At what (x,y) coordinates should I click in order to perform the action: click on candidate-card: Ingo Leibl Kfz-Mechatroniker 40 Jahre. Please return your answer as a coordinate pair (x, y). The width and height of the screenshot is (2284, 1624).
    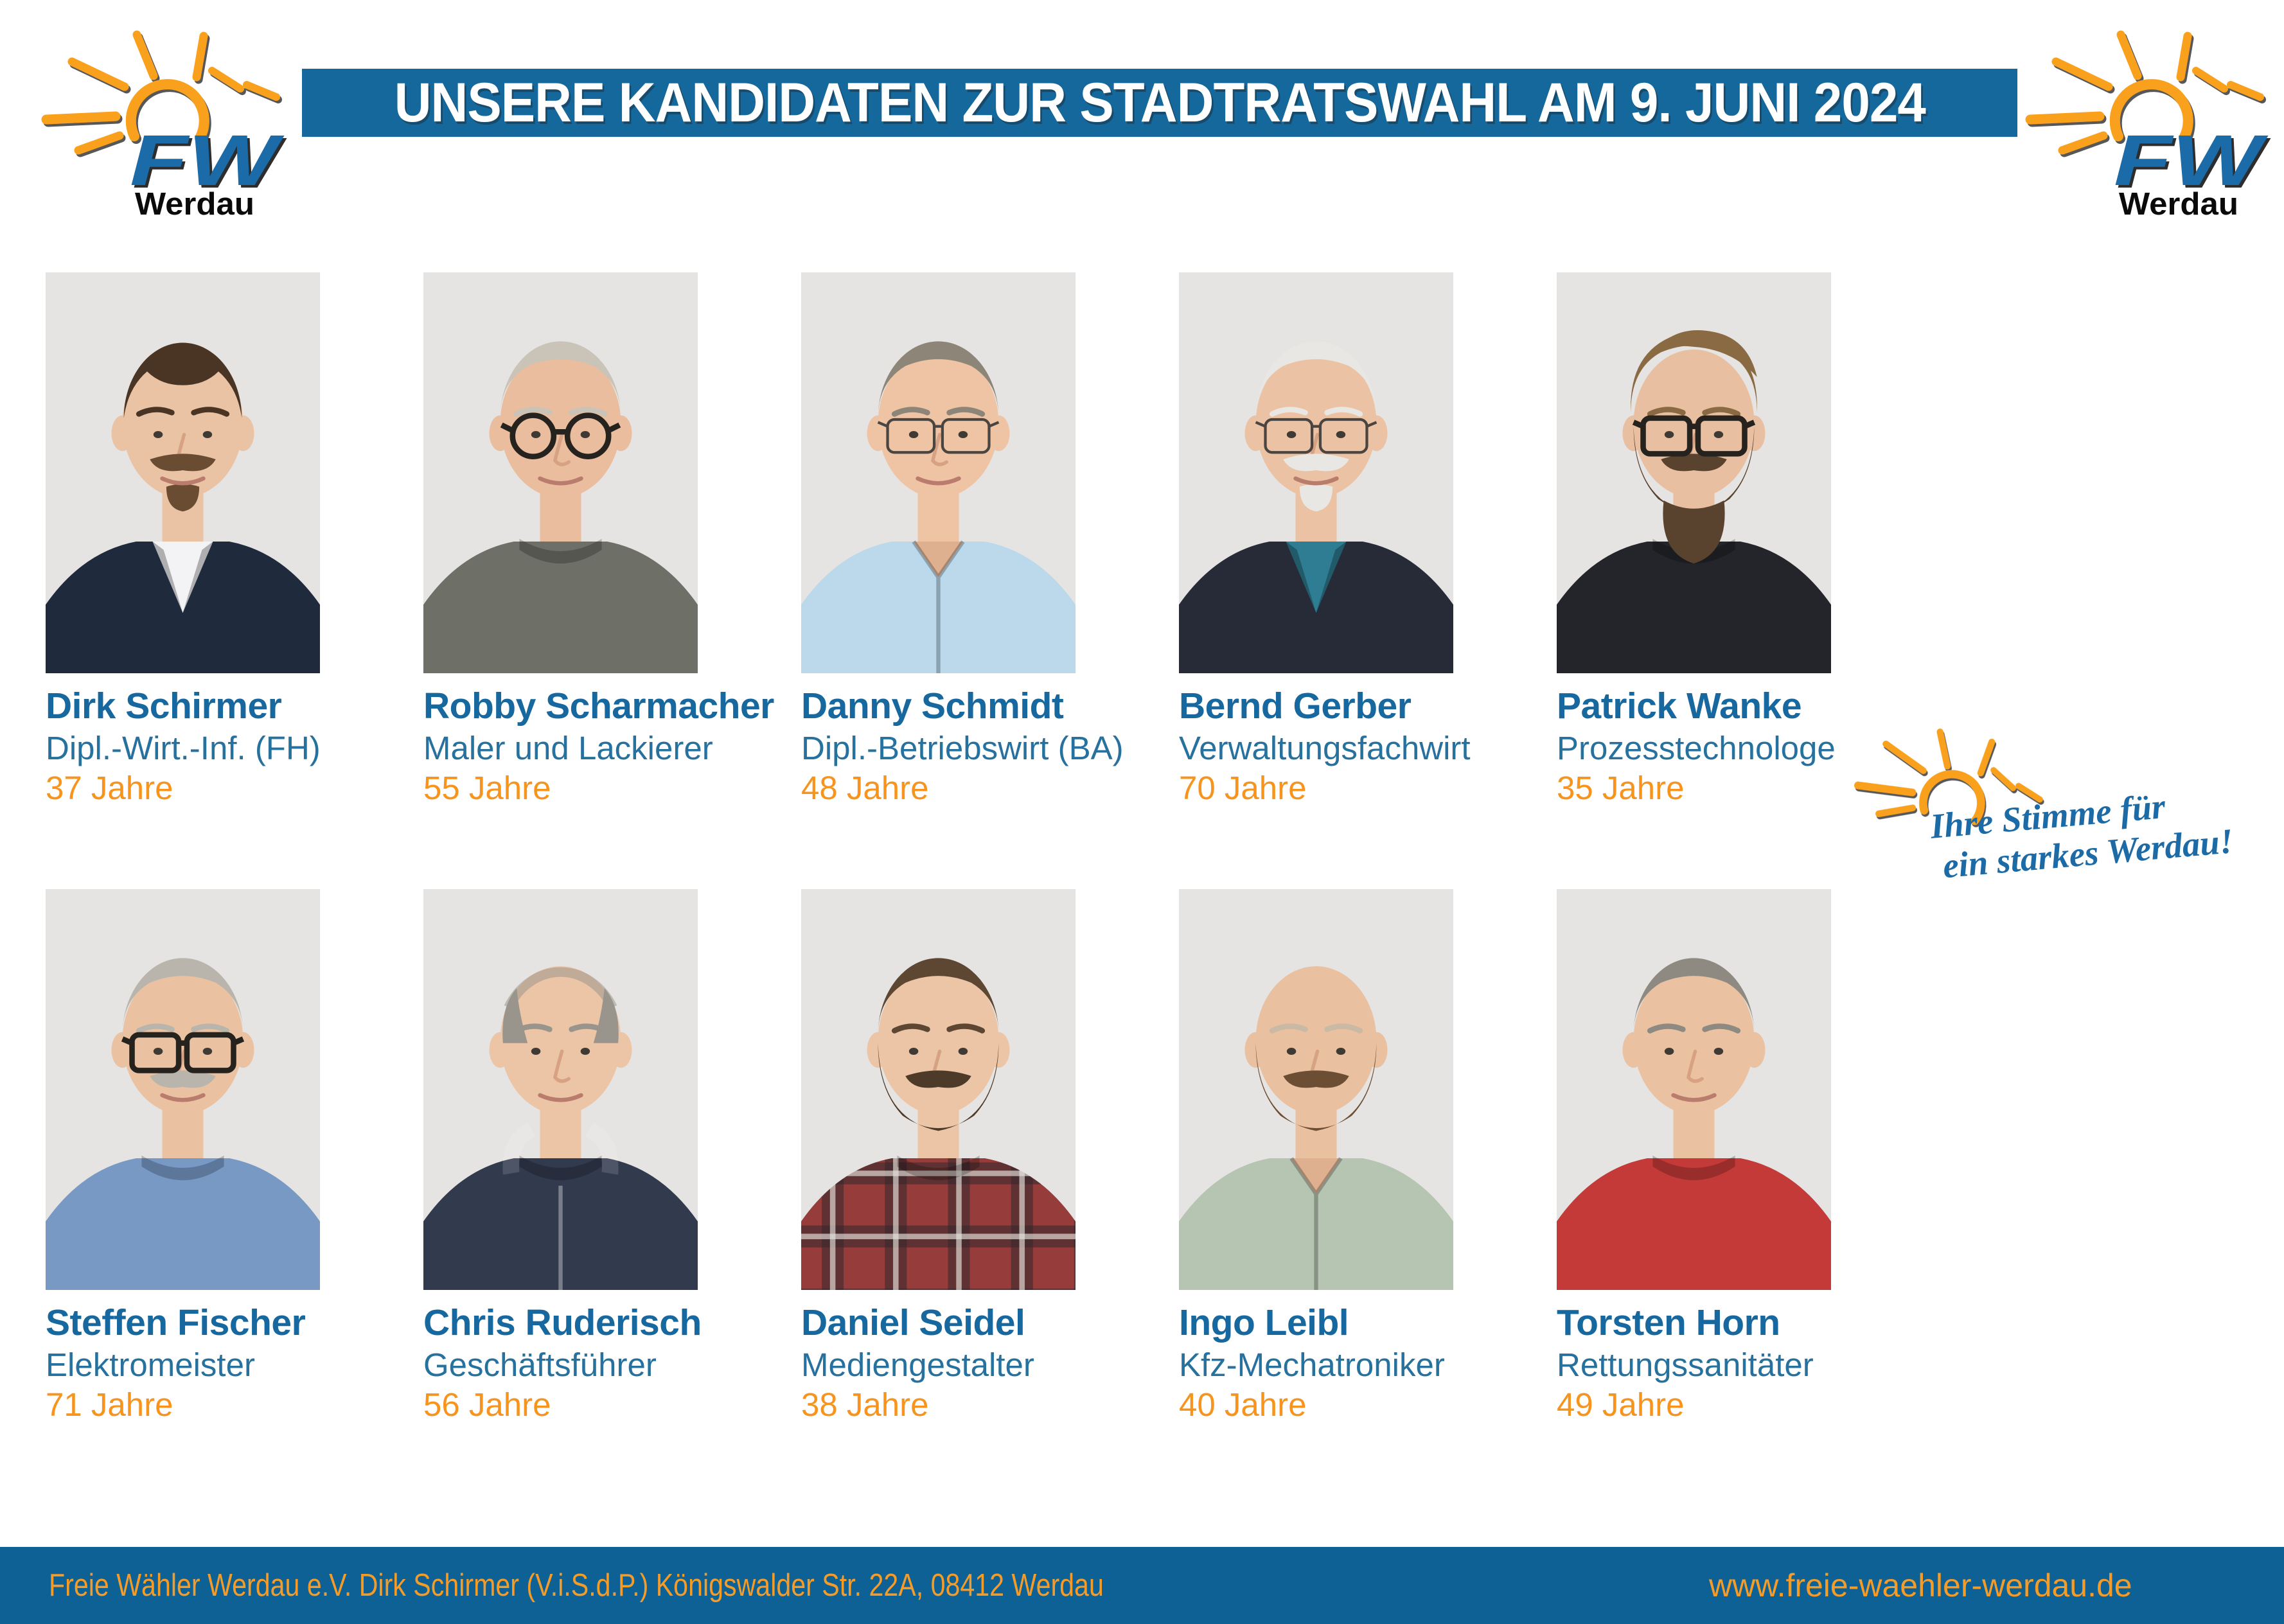
    Looking at the image, I should click on (1316, 1155).